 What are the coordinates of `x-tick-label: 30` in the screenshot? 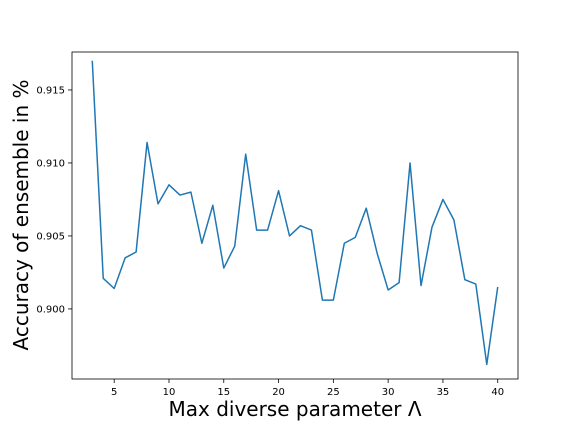 It's located at (388, 392).